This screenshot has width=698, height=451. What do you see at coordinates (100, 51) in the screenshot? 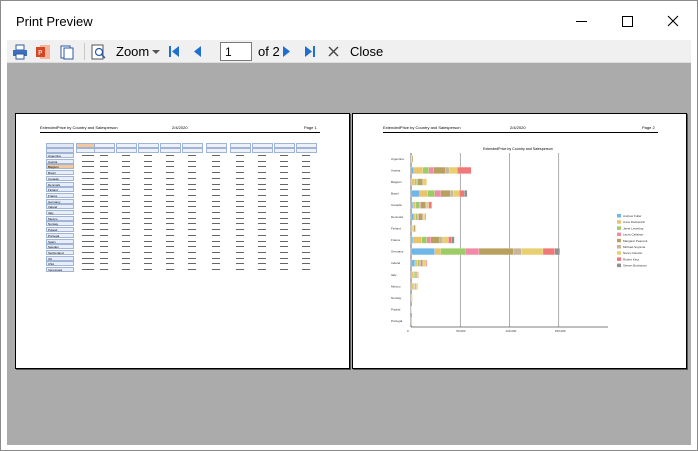
I see `zoom-icon-button` at bounding box center [100, 51].